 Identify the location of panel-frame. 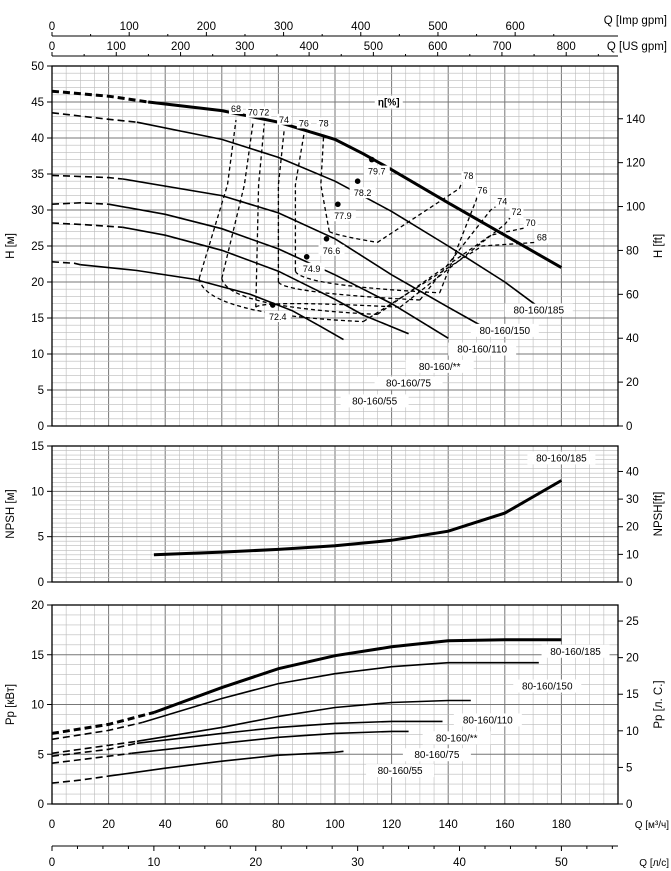
(335, 514).